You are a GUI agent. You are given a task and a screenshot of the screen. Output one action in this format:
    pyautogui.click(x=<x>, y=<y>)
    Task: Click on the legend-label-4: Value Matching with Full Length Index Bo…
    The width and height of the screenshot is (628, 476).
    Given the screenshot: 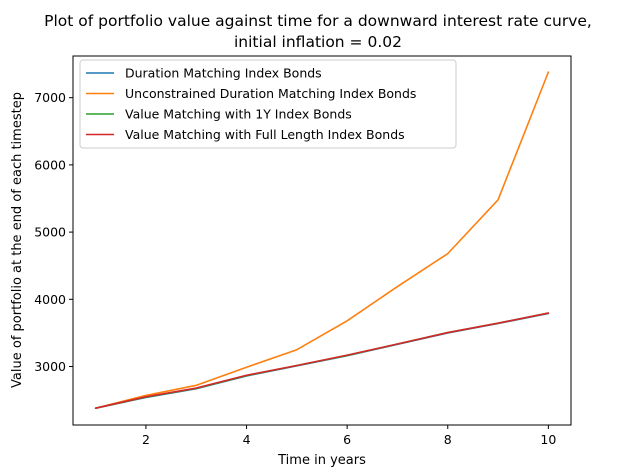 What is the action you would take?
    pyautogui.click(x=265, y=134)
    